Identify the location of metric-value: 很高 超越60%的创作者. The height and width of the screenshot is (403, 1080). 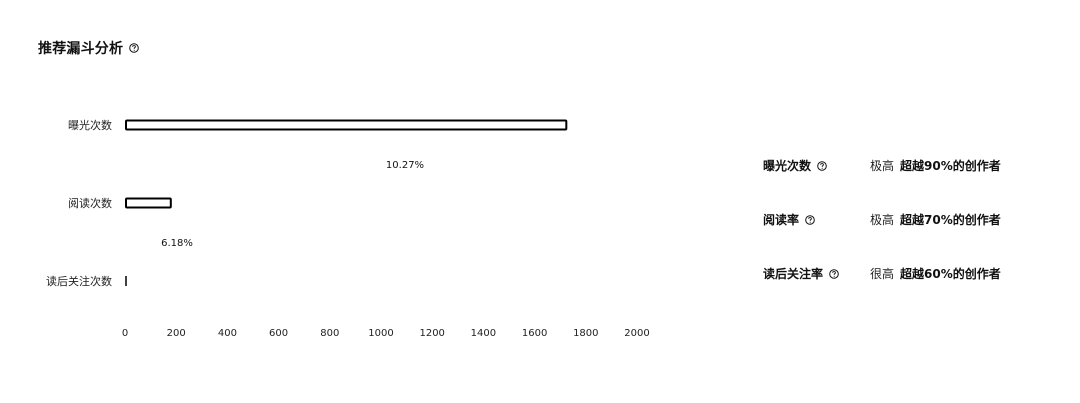
(935, 274).